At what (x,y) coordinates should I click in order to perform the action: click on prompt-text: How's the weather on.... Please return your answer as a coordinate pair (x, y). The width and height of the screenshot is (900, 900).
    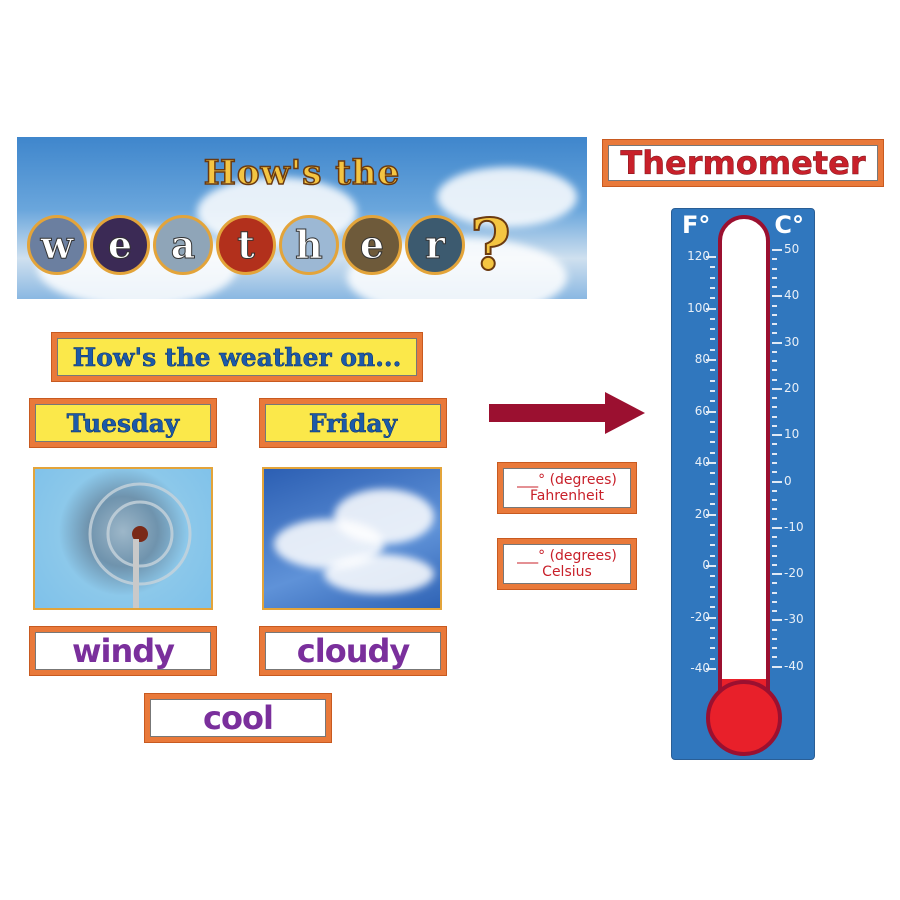
    Looking at the image, I should click on (237, 357).